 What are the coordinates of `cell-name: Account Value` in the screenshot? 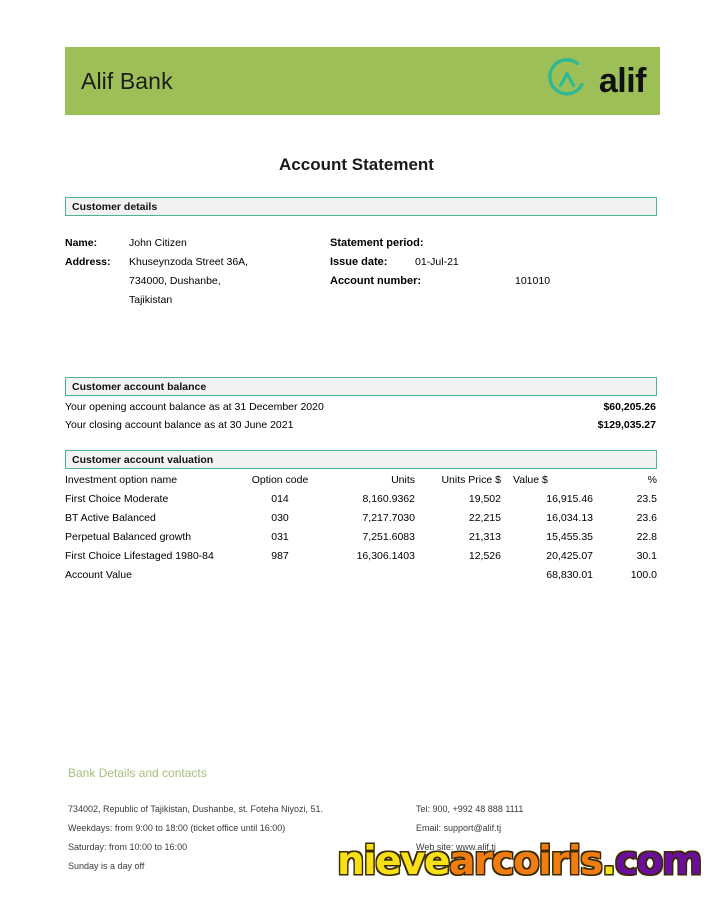 It's located at (98, 575).